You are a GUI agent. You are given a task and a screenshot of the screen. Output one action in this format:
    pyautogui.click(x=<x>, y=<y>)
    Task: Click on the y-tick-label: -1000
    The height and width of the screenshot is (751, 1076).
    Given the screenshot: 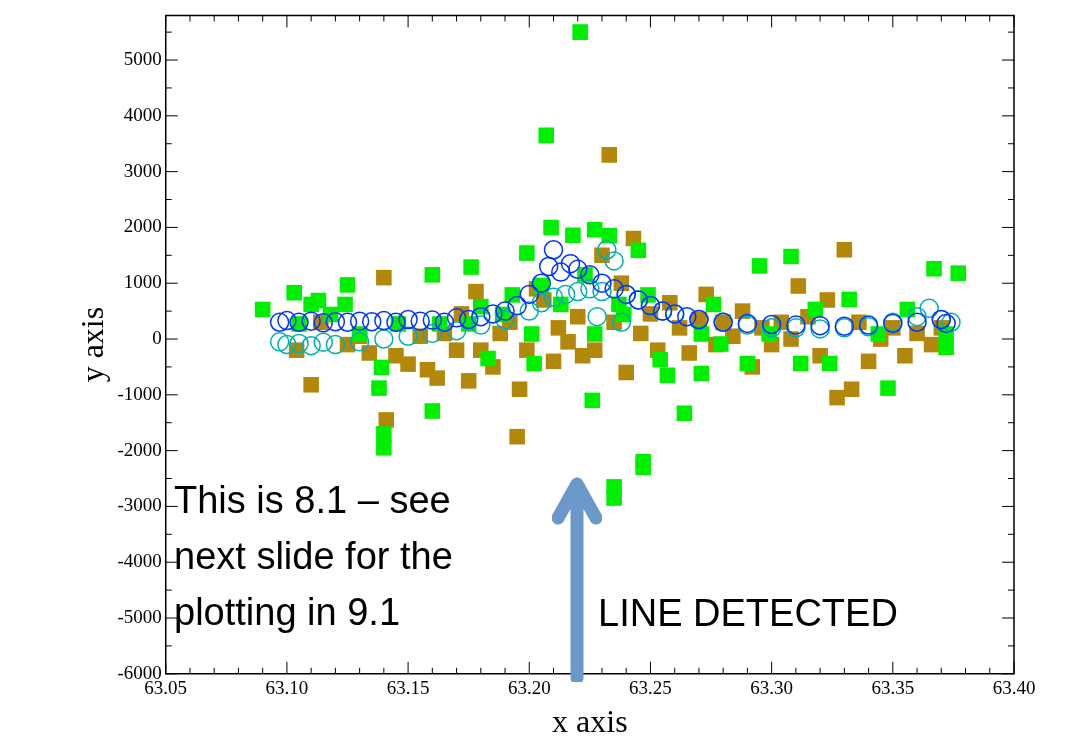 What is the action you would take?
    pyautogui.click(x=139, y=393)
    